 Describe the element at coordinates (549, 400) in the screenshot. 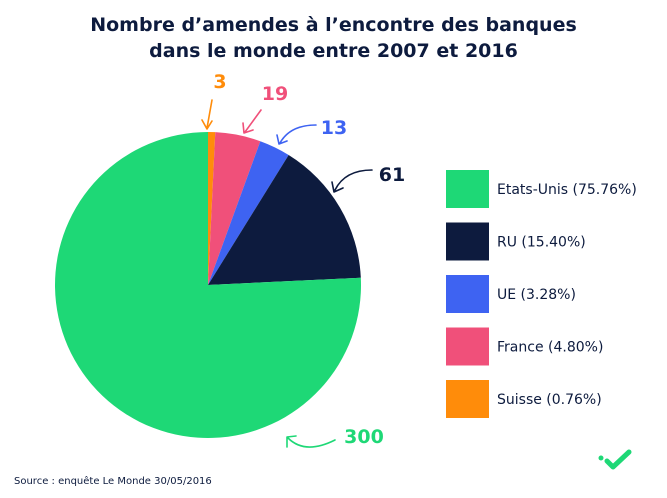

I see `legend-label: Suisse (0.76%)` at that location.